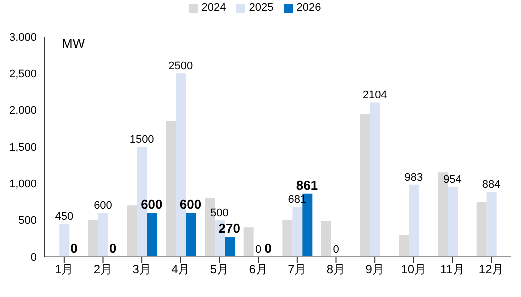  Describe the element at coordinates (64, 217) in the screenshot. I see `data-label: 450` at that location.